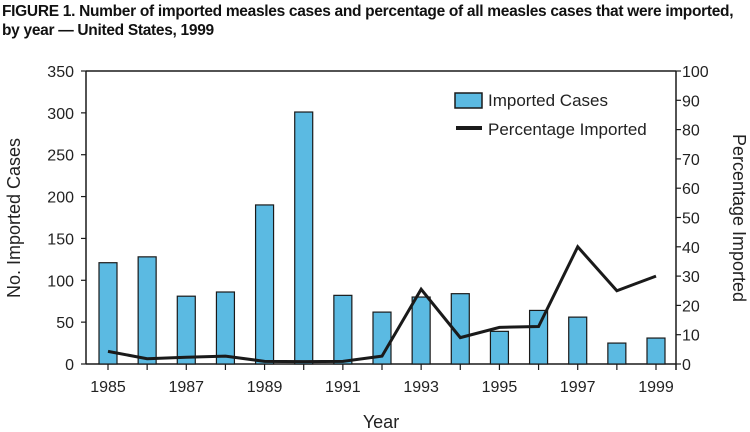 Image resolution: width=750 pixels, height=432 pixels. What do you see at coordinates (186, 330) in the screenshot?
I see `bar-1987` at bounding box center [186, 330].